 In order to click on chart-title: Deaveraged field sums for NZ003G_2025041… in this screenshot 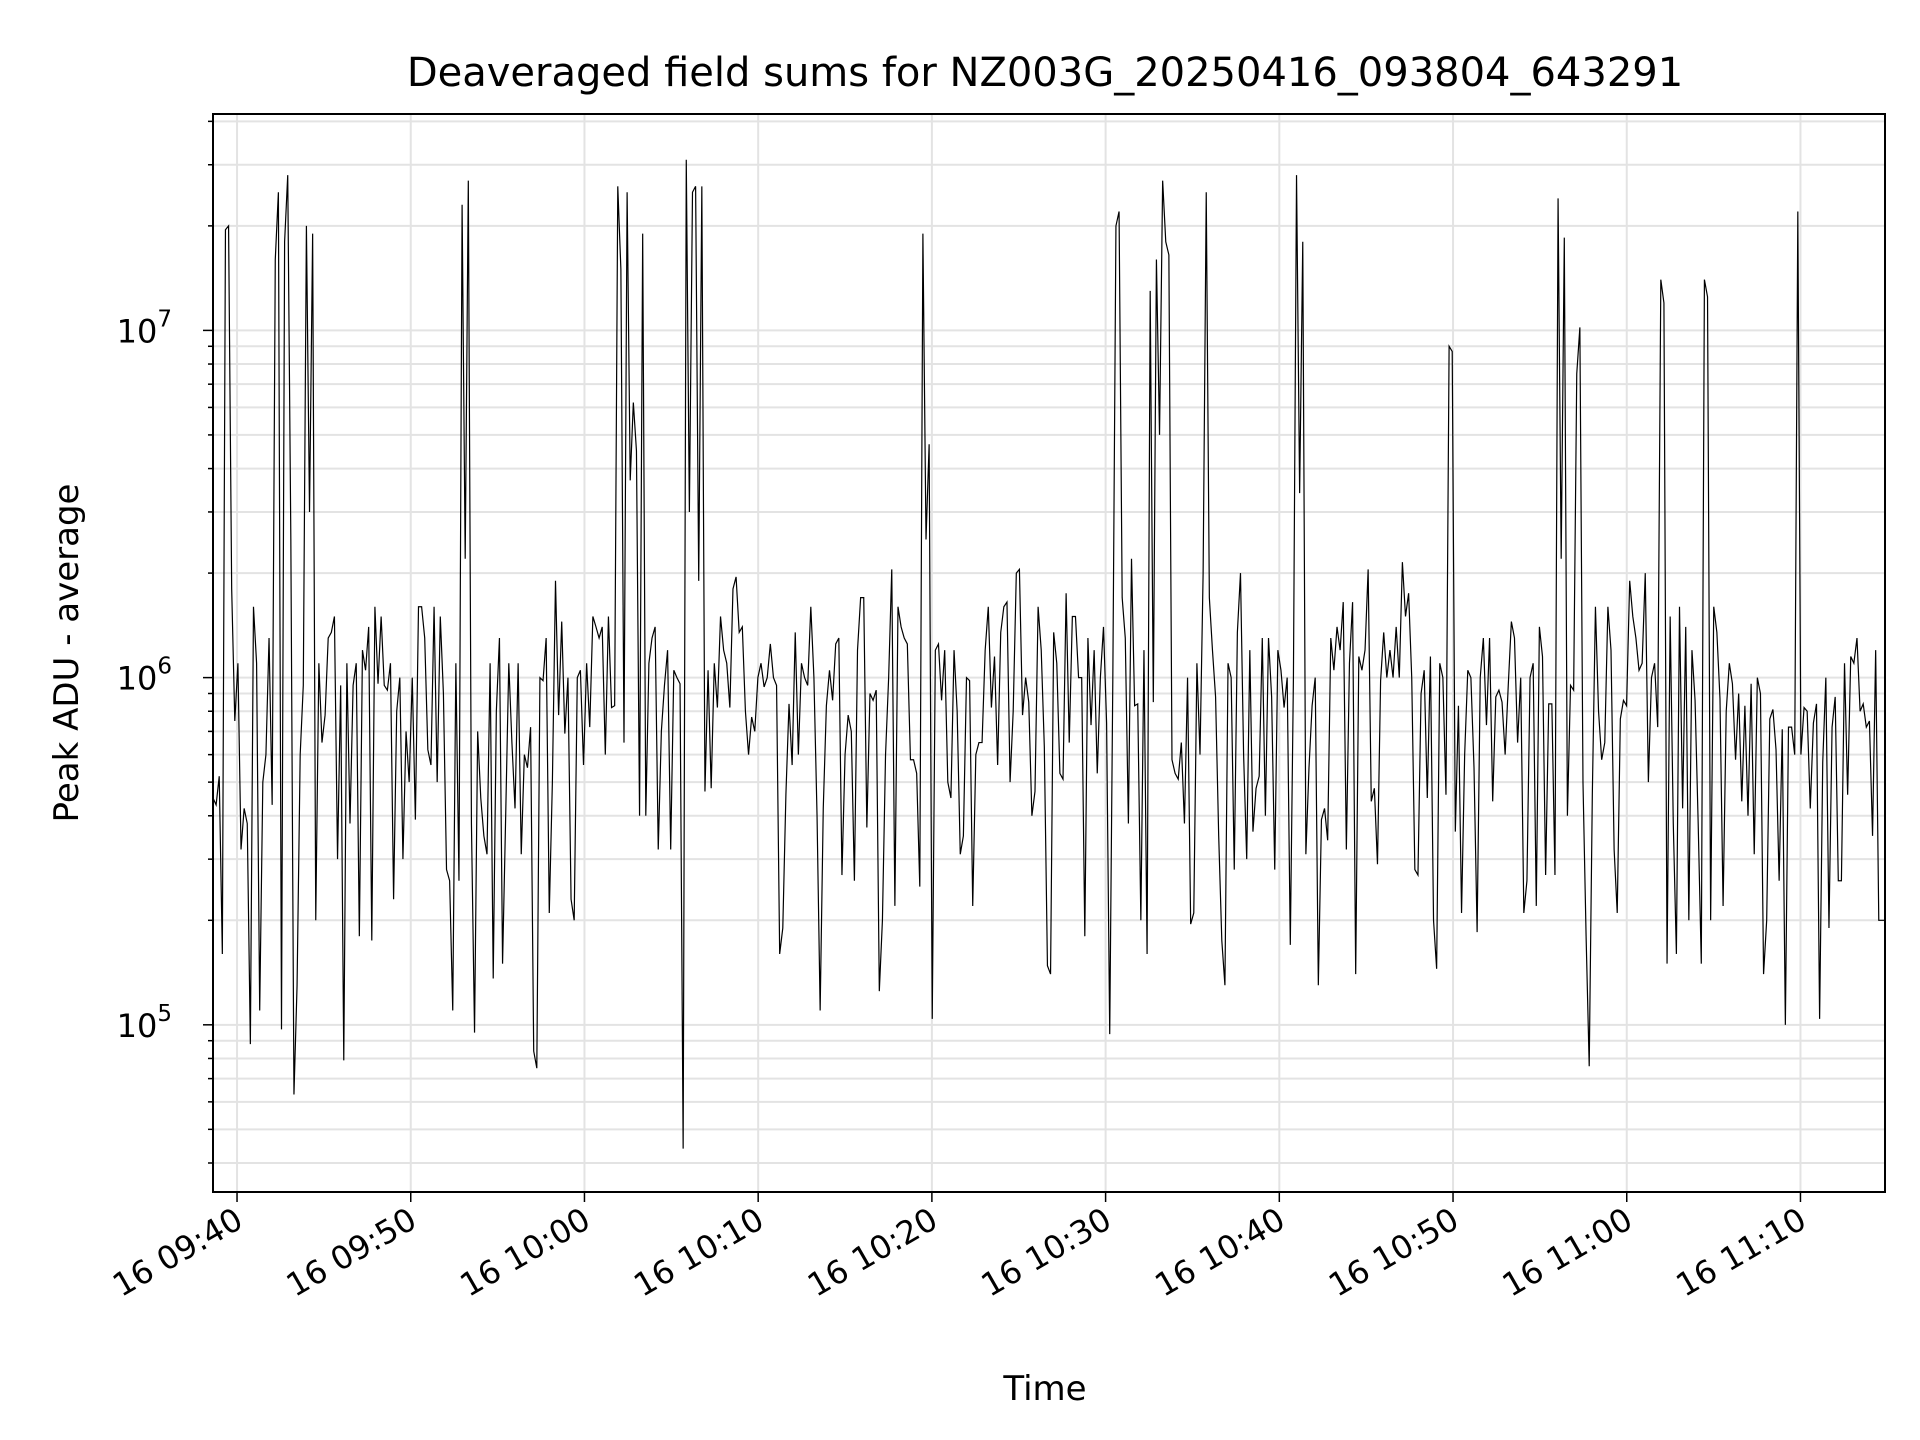, I will do `click(1045, 73)`.